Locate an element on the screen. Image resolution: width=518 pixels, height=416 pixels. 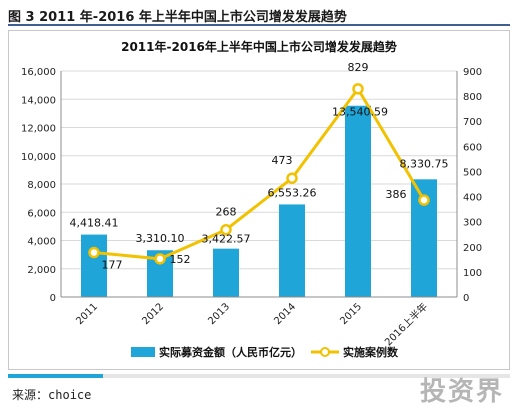
bar-data-label: 4,418.41 is located at coordinates (94, 223).